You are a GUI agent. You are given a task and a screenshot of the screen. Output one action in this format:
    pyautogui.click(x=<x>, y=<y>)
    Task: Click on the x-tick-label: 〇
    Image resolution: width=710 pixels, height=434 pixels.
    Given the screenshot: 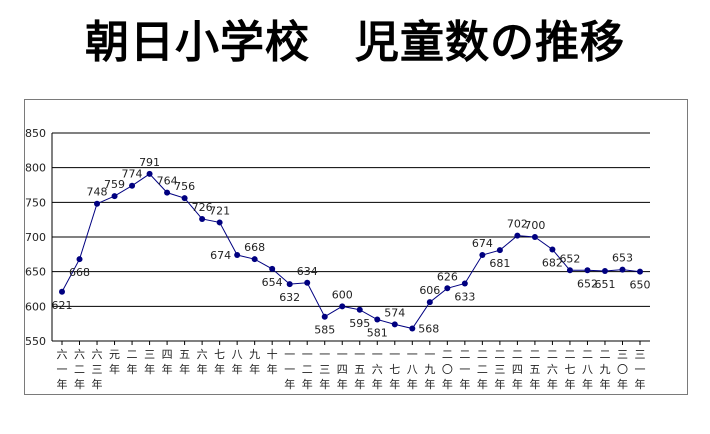 What is the action you would take?
    pyautogui.click(x=447, y=369)
    